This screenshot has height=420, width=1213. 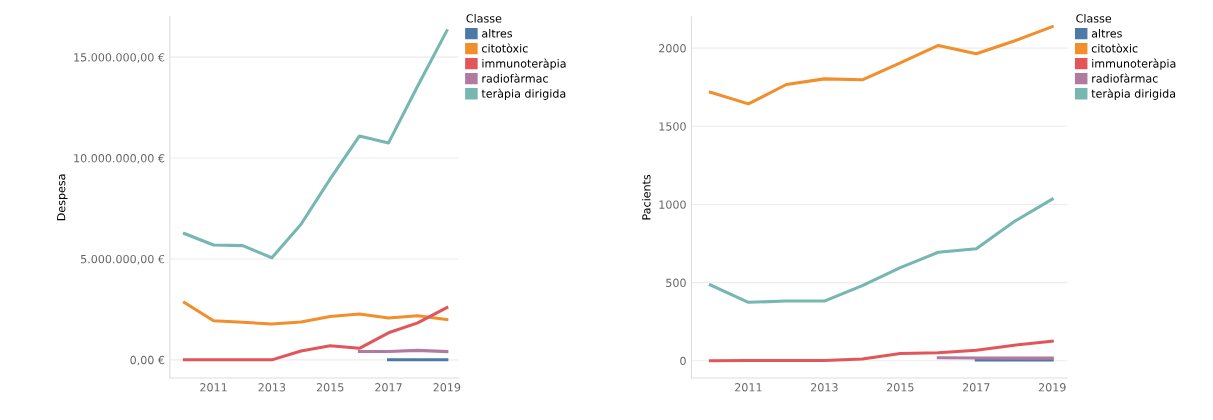 I want to click on y-tick-label: 500, so click(x=676, y=282).